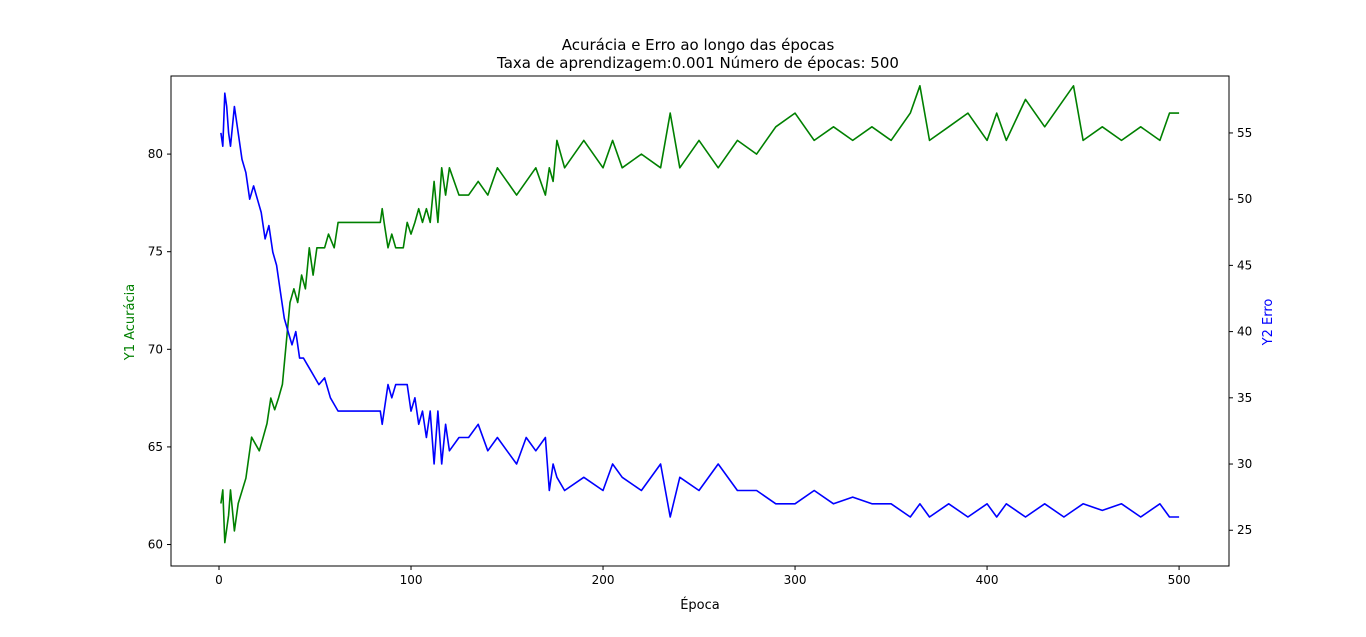 Image resolution: width=1366 pixels, height=637 pixels. Describe the element at coordinates (795, 580) in the screenshot. I see `x-tick-label: 300` at that location.